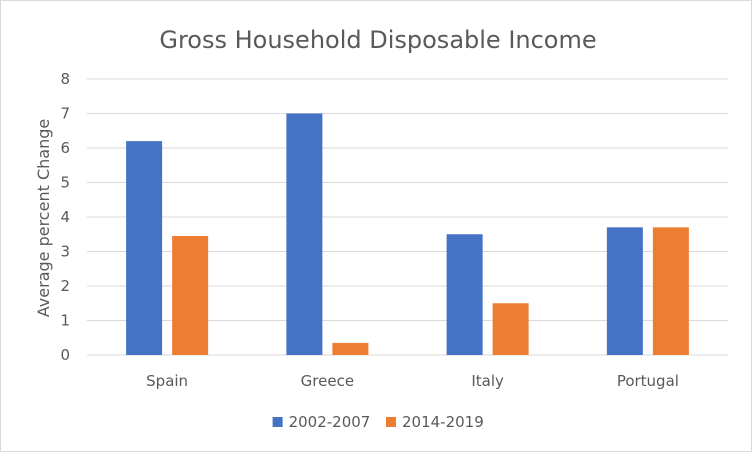  Describe the element at coordinates (65, 79) in the screenshot. I see `y-tick-label: 8` at that location.